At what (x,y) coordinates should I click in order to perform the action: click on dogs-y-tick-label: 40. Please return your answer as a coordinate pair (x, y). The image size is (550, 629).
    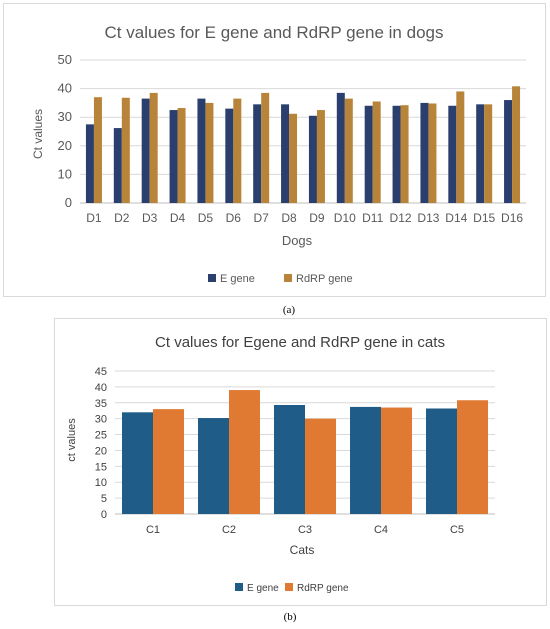
    Looking at the image, I should click on (65, 88).